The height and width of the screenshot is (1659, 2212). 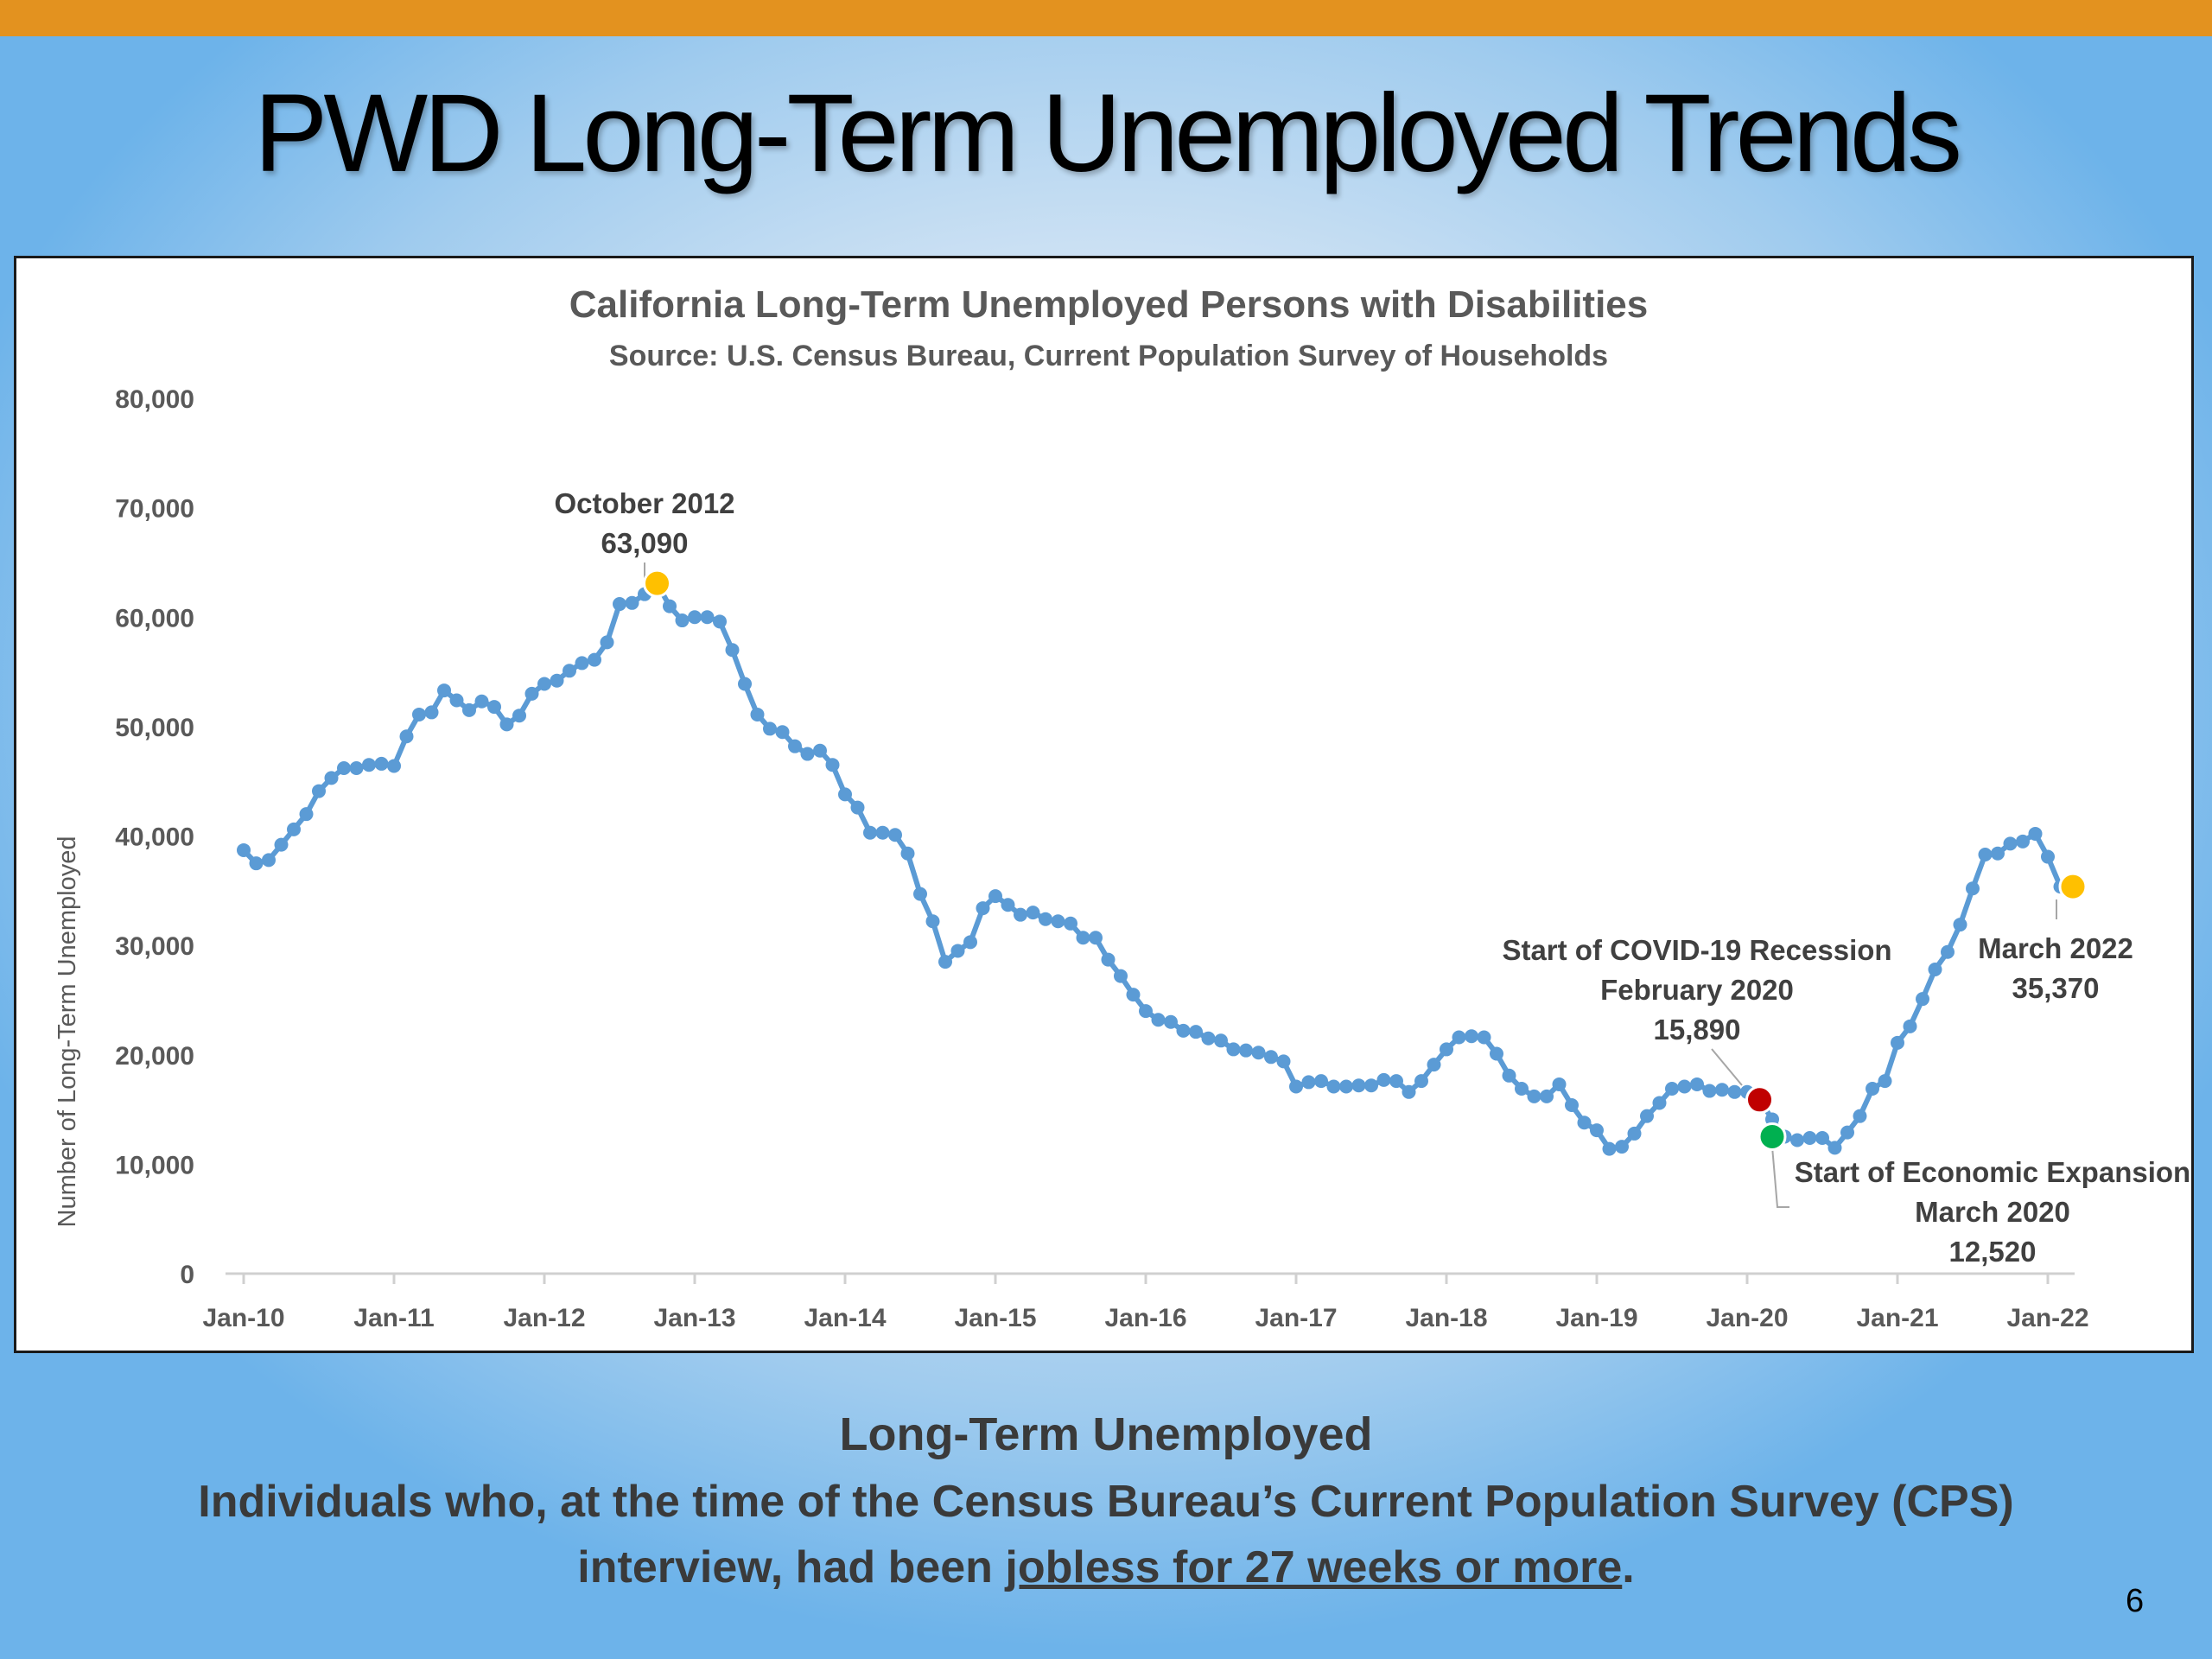 What do you see at coordinates (154, 399) in the screenshot?
I see `y-tick-label: 80,000` at bounding box center [154, 399].